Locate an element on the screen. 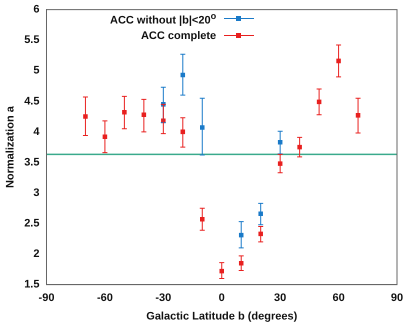 Image resolution: width=407 pixels, height=327 pixels. y-tick-label: 5.5 is located at coordinates (32, 40).